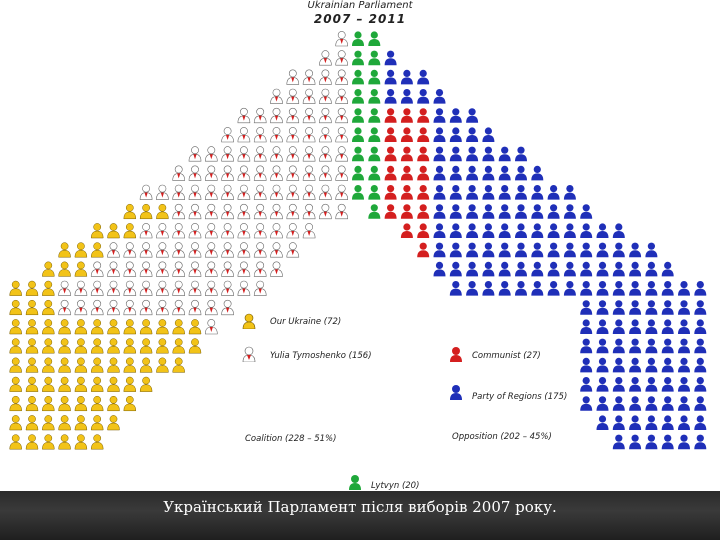  What do you see at coordinates (249, 321) in the screenshot?
I see `legend-icon-our-ukraine` at bounding box center [249, 321].